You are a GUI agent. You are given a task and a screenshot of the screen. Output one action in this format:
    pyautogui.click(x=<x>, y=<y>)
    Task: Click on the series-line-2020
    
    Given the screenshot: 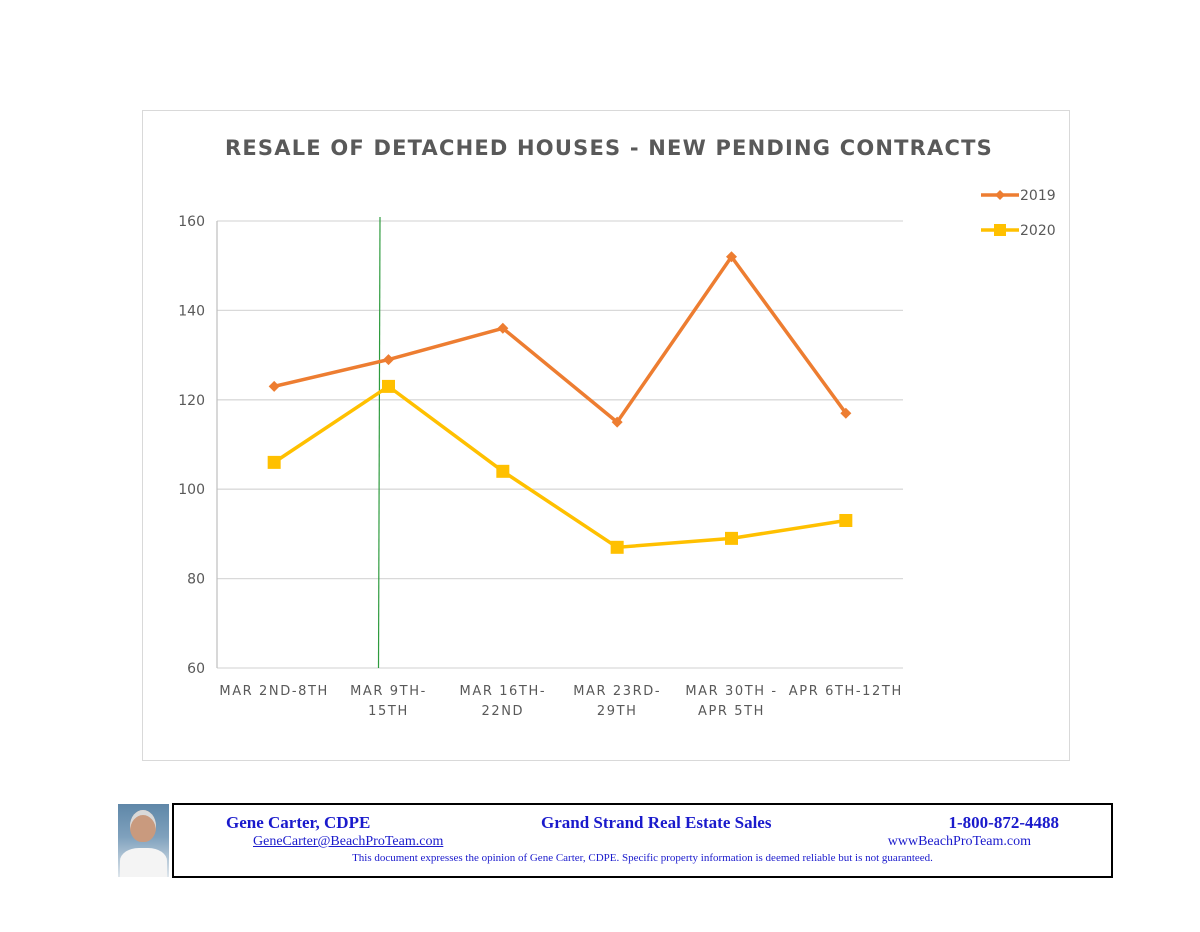 What is the action you would take?
    pyautogui.click(x=560, y=467)
    